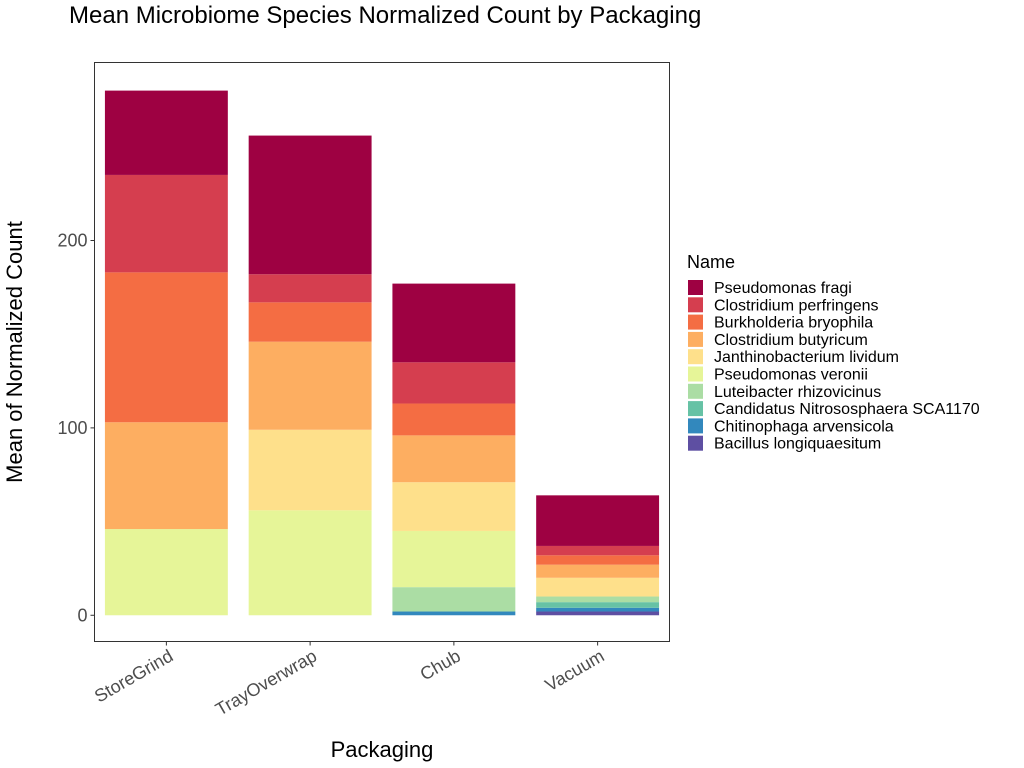 The width and height of the screenshot is (1024, 768). What do you see at coordinates (454, 383) in the screenshot?
I see `bar-chub-clostridium-perfringens` at bounding box center [454, 383].